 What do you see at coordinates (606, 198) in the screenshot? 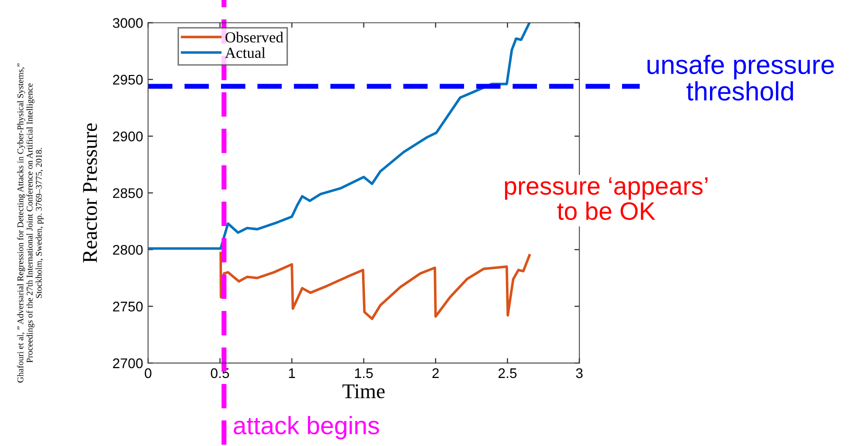
I see `annotation: pressure ‘appears’ to be OK` at bounding box center [606, 198].